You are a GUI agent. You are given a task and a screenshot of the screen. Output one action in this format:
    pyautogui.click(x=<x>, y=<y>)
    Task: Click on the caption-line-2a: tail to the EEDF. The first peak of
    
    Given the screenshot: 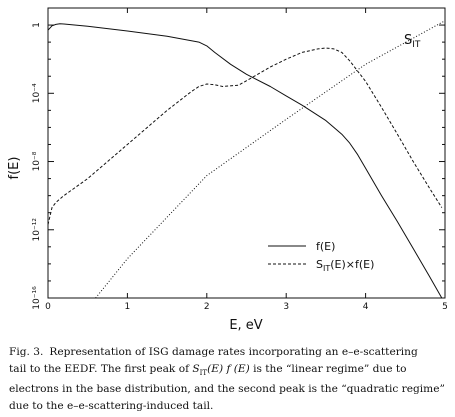 What is the action you would take?
    pyautogui.click(x=101, y=368)
    